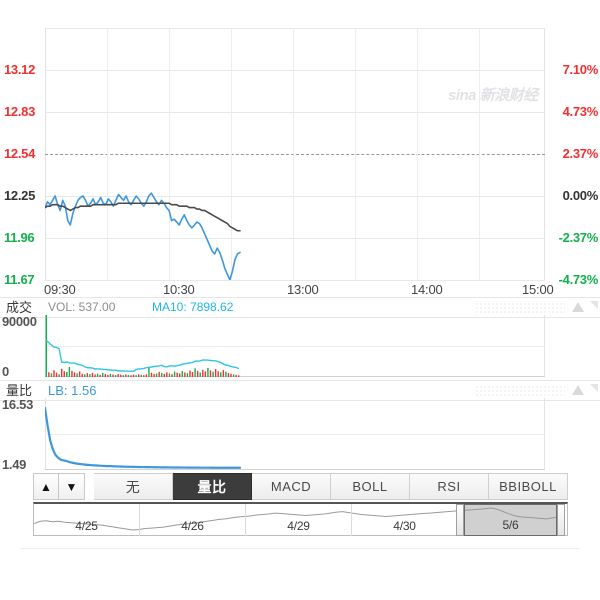 The image size is (600, 600). I want to click on time-label: 14:00, so click(427, 289).